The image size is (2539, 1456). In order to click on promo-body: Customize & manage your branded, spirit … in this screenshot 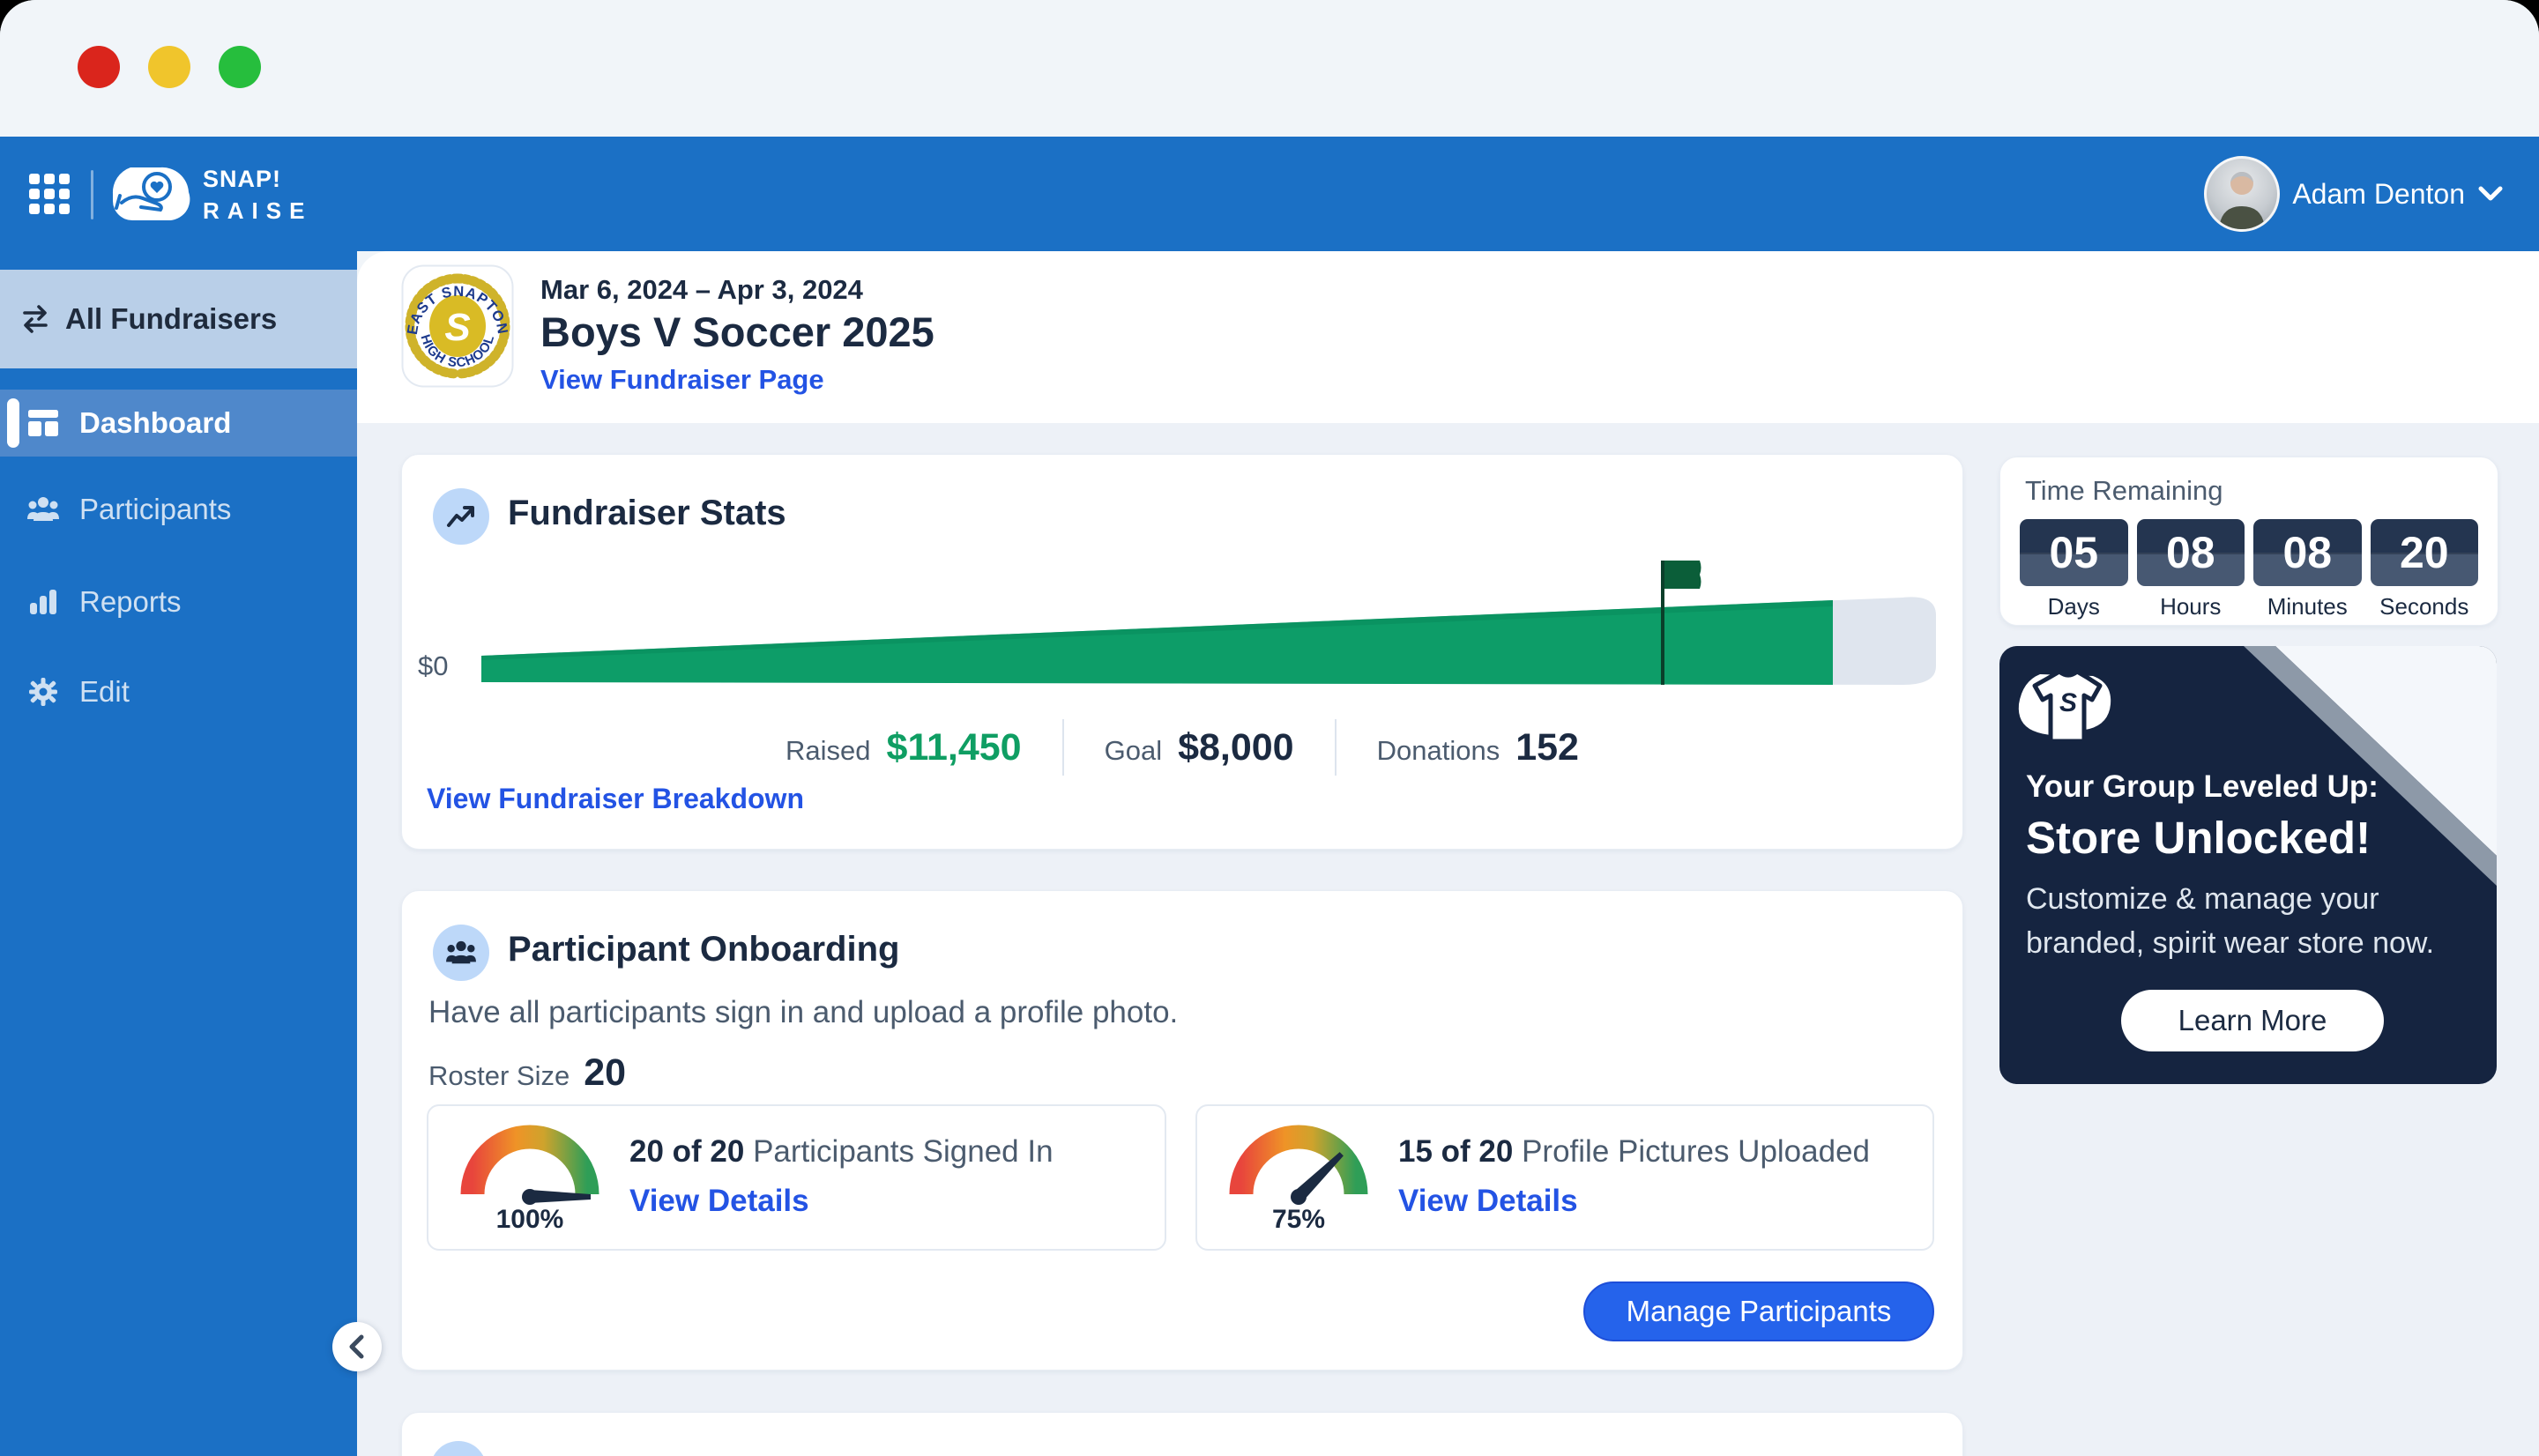, I will do `click(2230, 921)`.